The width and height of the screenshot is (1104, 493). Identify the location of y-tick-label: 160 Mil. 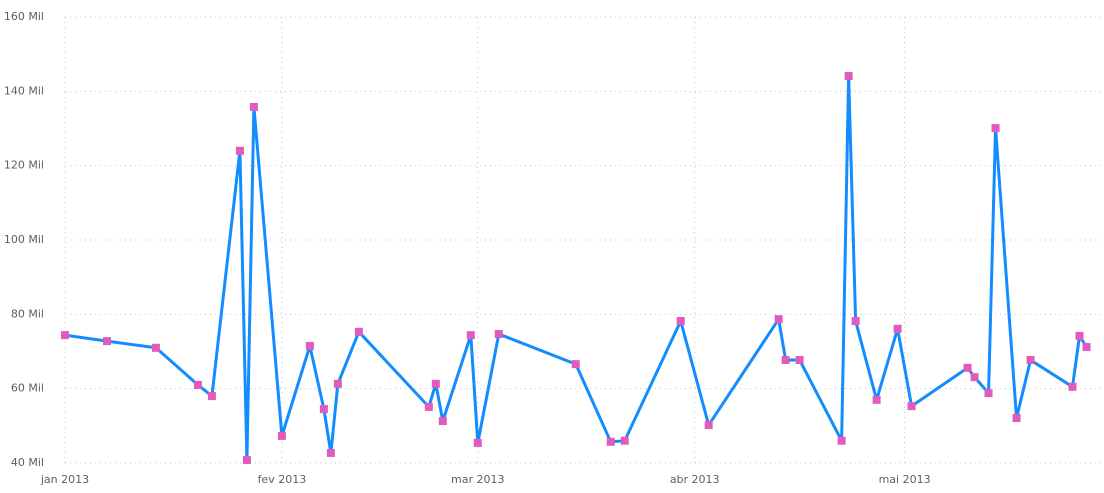
(24, 16).